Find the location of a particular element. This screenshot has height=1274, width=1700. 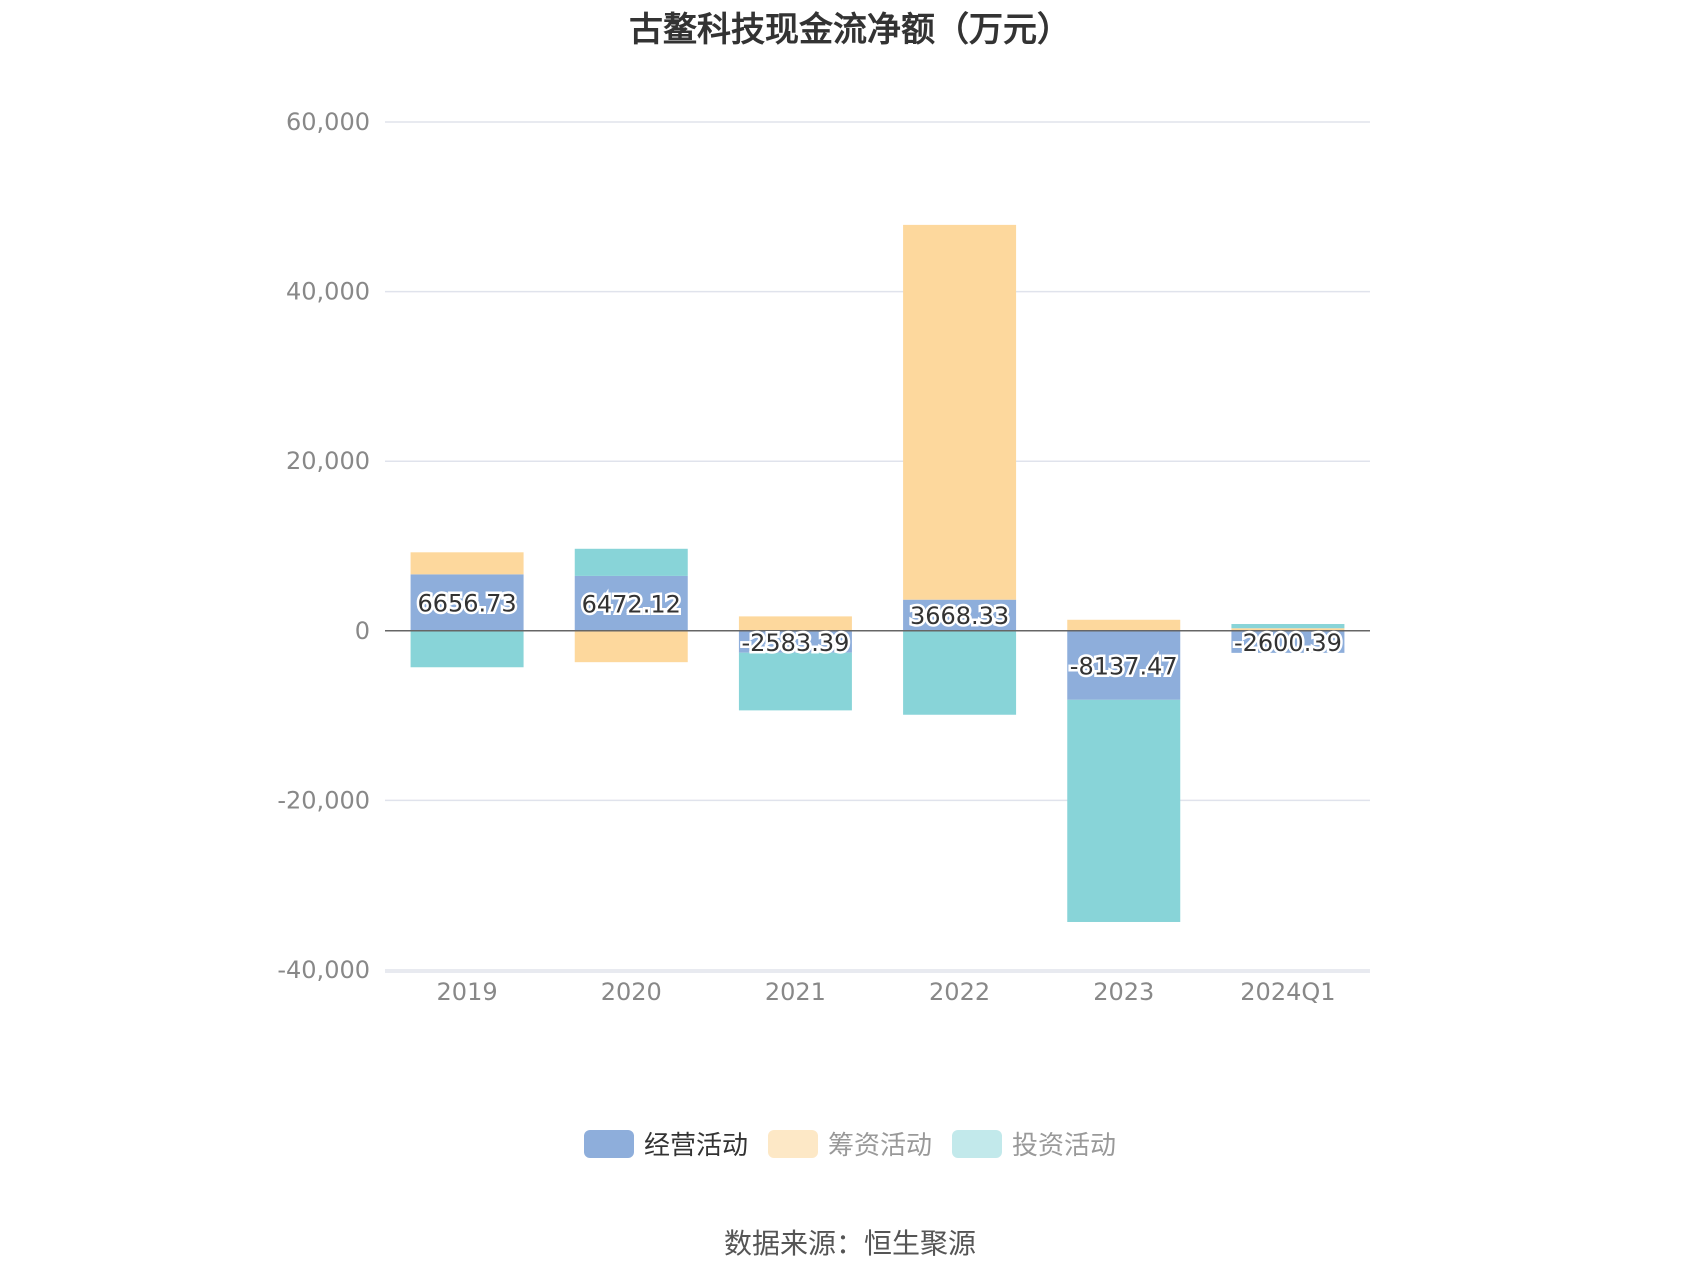

bar-data-label: 6656.73 is located at coordinates (466, 604).